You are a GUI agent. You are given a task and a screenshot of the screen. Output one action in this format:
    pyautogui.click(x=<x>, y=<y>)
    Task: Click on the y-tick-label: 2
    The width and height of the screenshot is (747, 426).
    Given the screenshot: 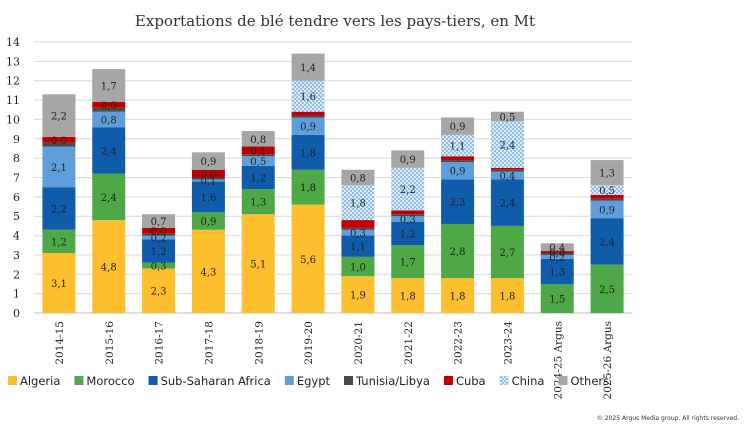 What is the action you would take?
    pyautogui.click(x=16, y=274)
    